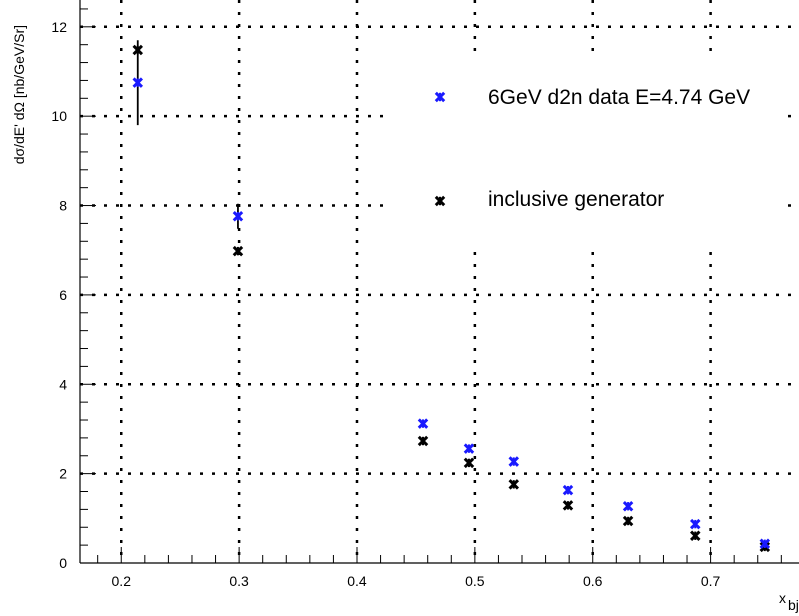  Describe the element at coordinates (63, 295) in the screenshot. I see `y-tick-label: 6` at that location.